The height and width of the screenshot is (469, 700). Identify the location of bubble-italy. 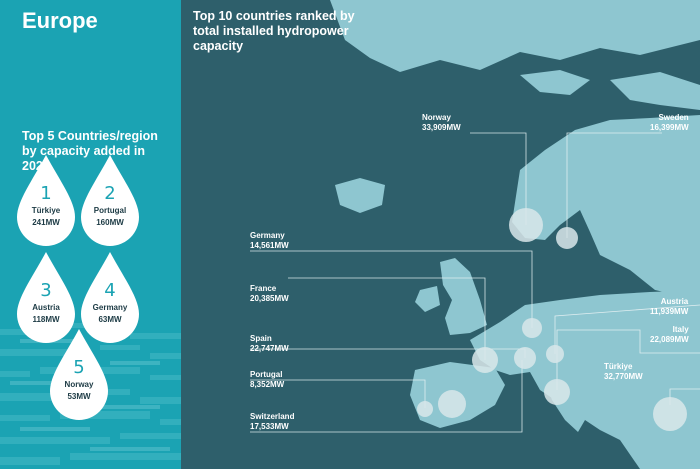
(557, 392).